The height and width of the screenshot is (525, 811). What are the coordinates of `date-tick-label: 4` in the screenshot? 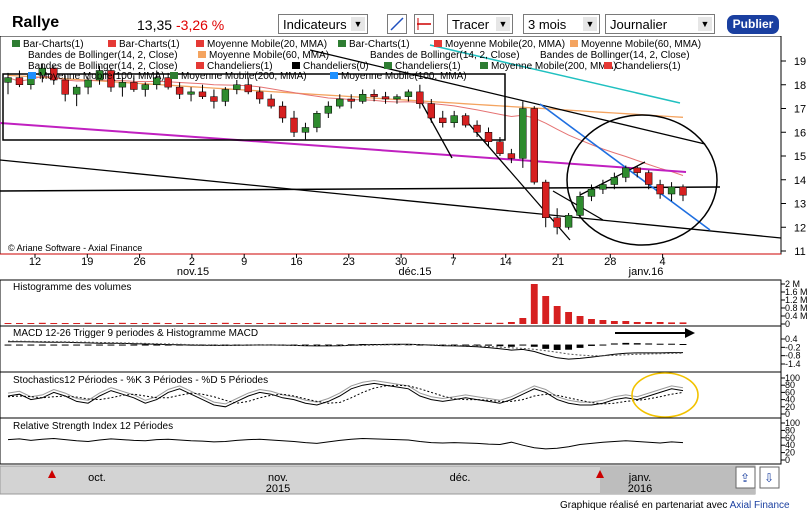 It's located at (663, 262).